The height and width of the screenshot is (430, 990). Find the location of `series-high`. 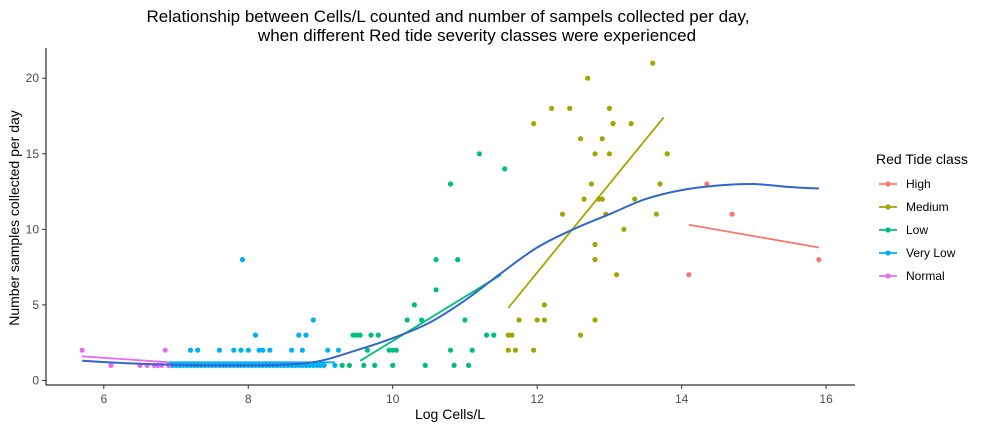

series-high is located at coordinates (754, 229).